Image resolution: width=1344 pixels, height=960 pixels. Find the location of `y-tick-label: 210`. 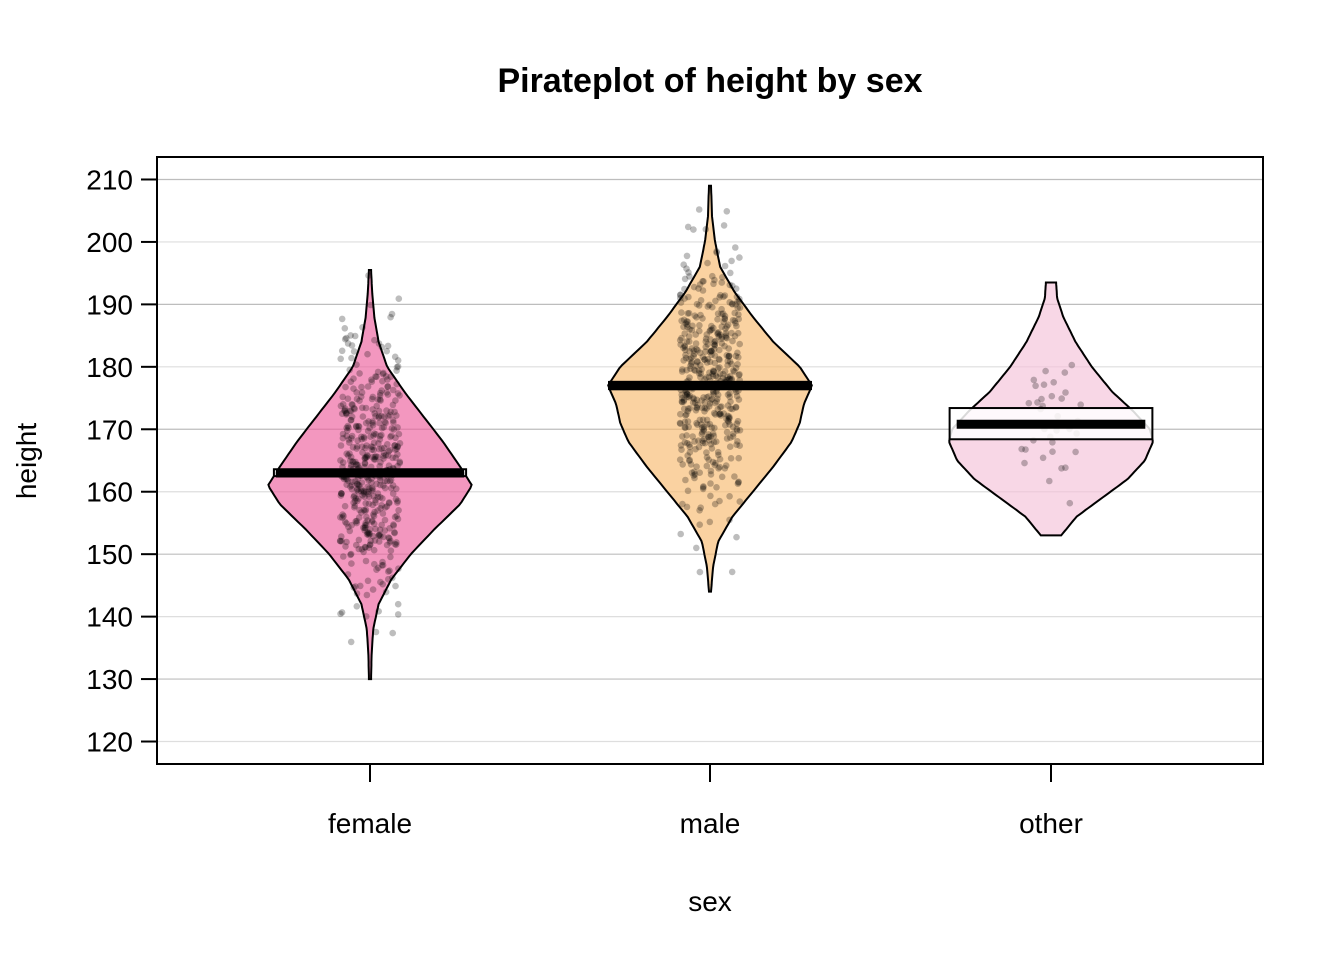

y-tick-label: 210 is located at coordinates (109, 179).